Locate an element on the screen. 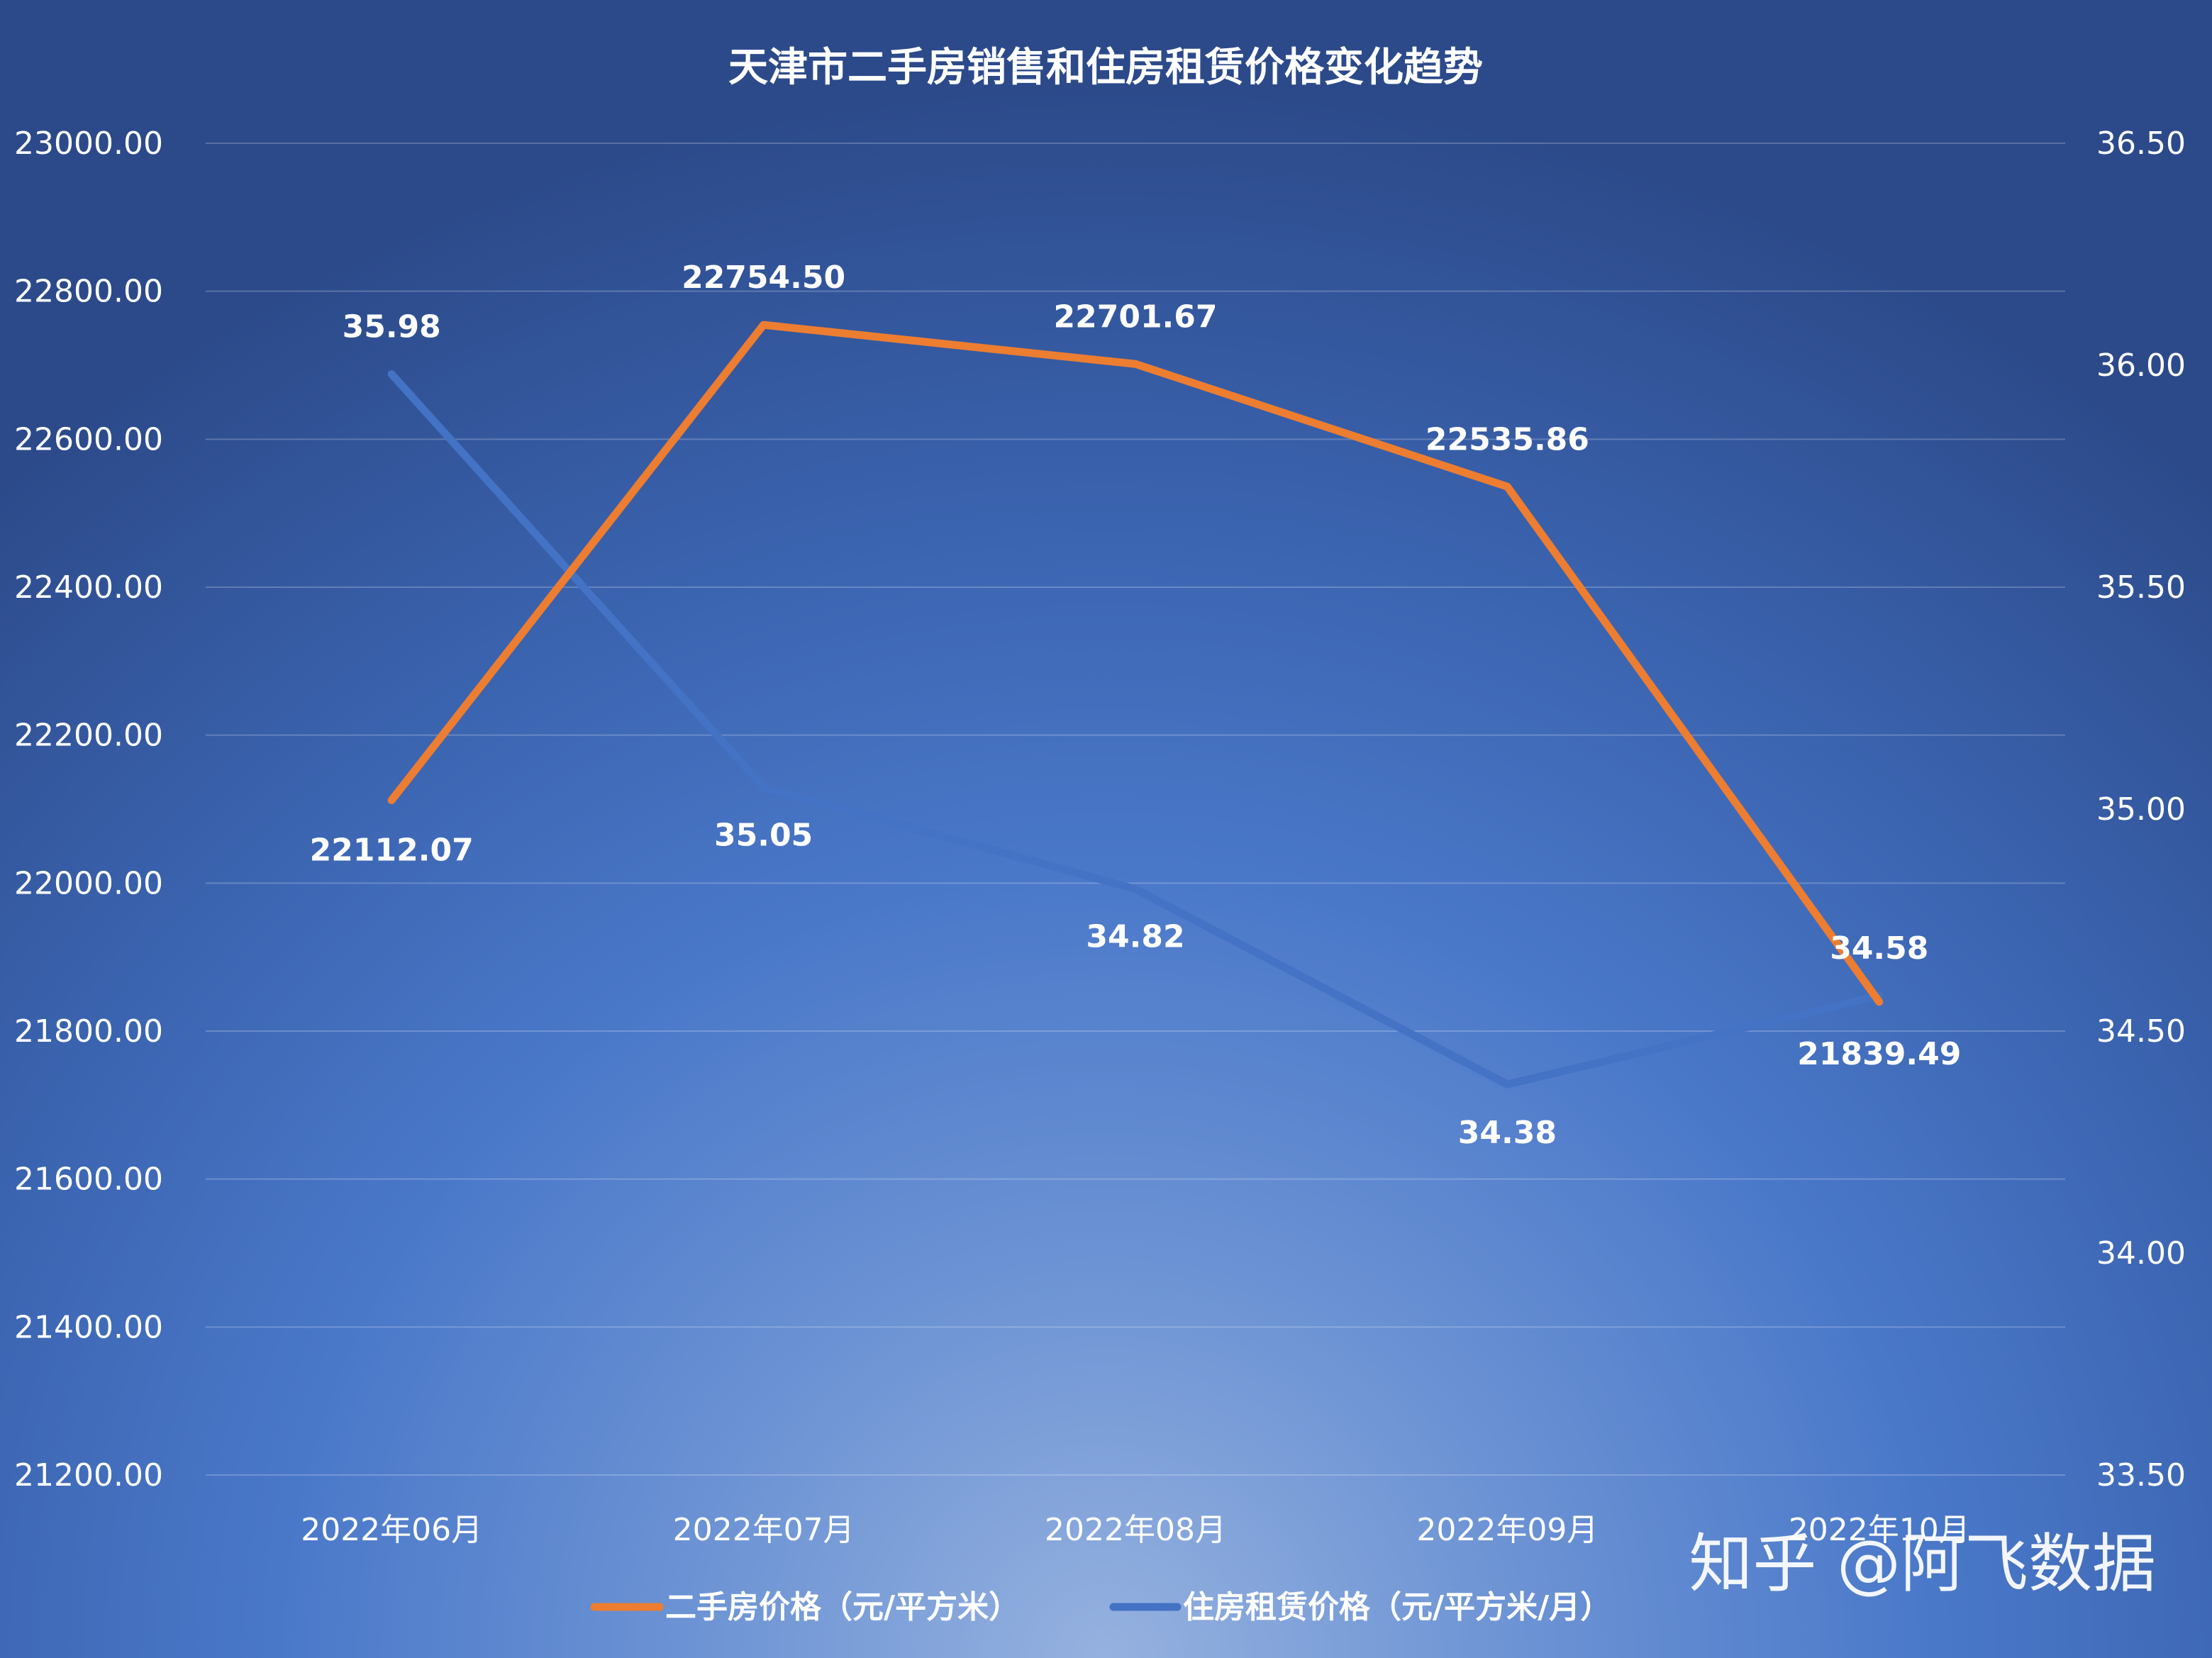 This screenshot has height=1658, width=2212. y-left-tick-label: 22200.00 is located at coordinates (88, 736).